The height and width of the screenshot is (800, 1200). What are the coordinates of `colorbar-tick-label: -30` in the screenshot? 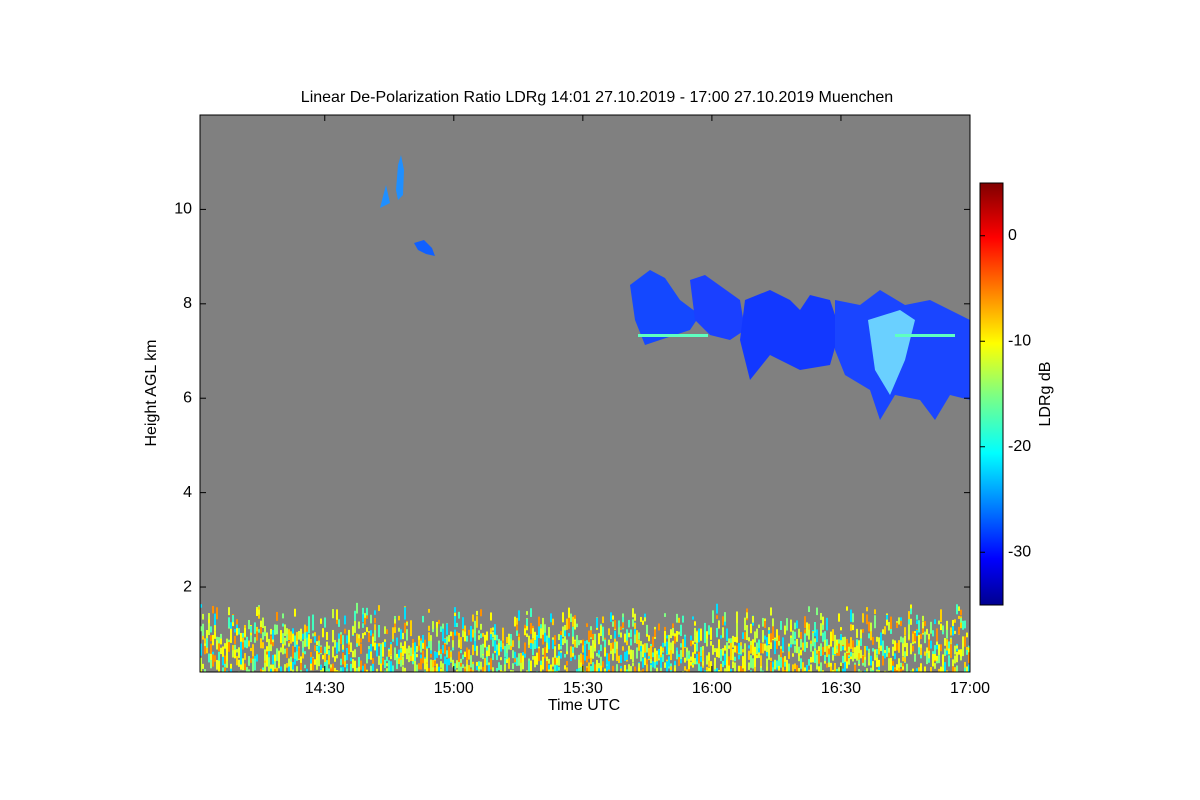 It's located at (1019, 551).